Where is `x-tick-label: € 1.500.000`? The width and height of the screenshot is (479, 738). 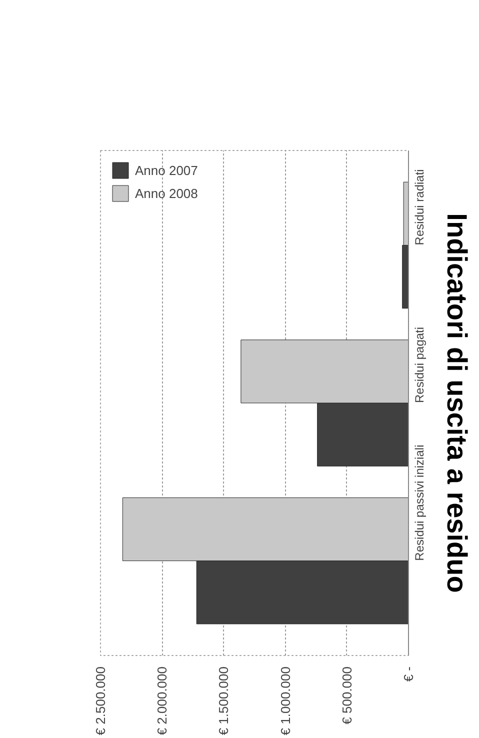
x-tick-label: € 1.500.000 is located at coordinates (224, 701).